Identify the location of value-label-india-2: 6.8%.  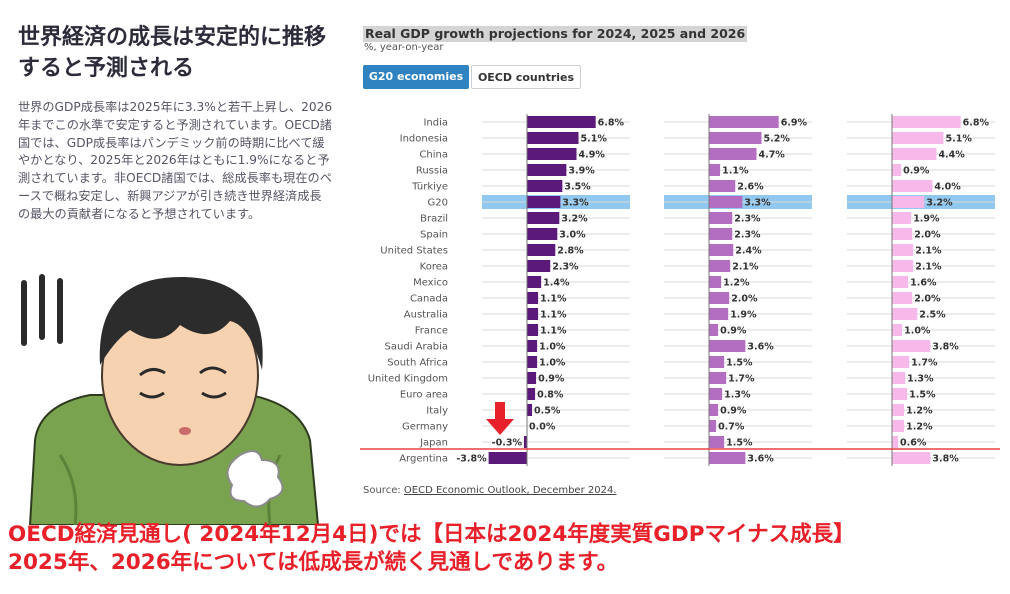
(976, 123).